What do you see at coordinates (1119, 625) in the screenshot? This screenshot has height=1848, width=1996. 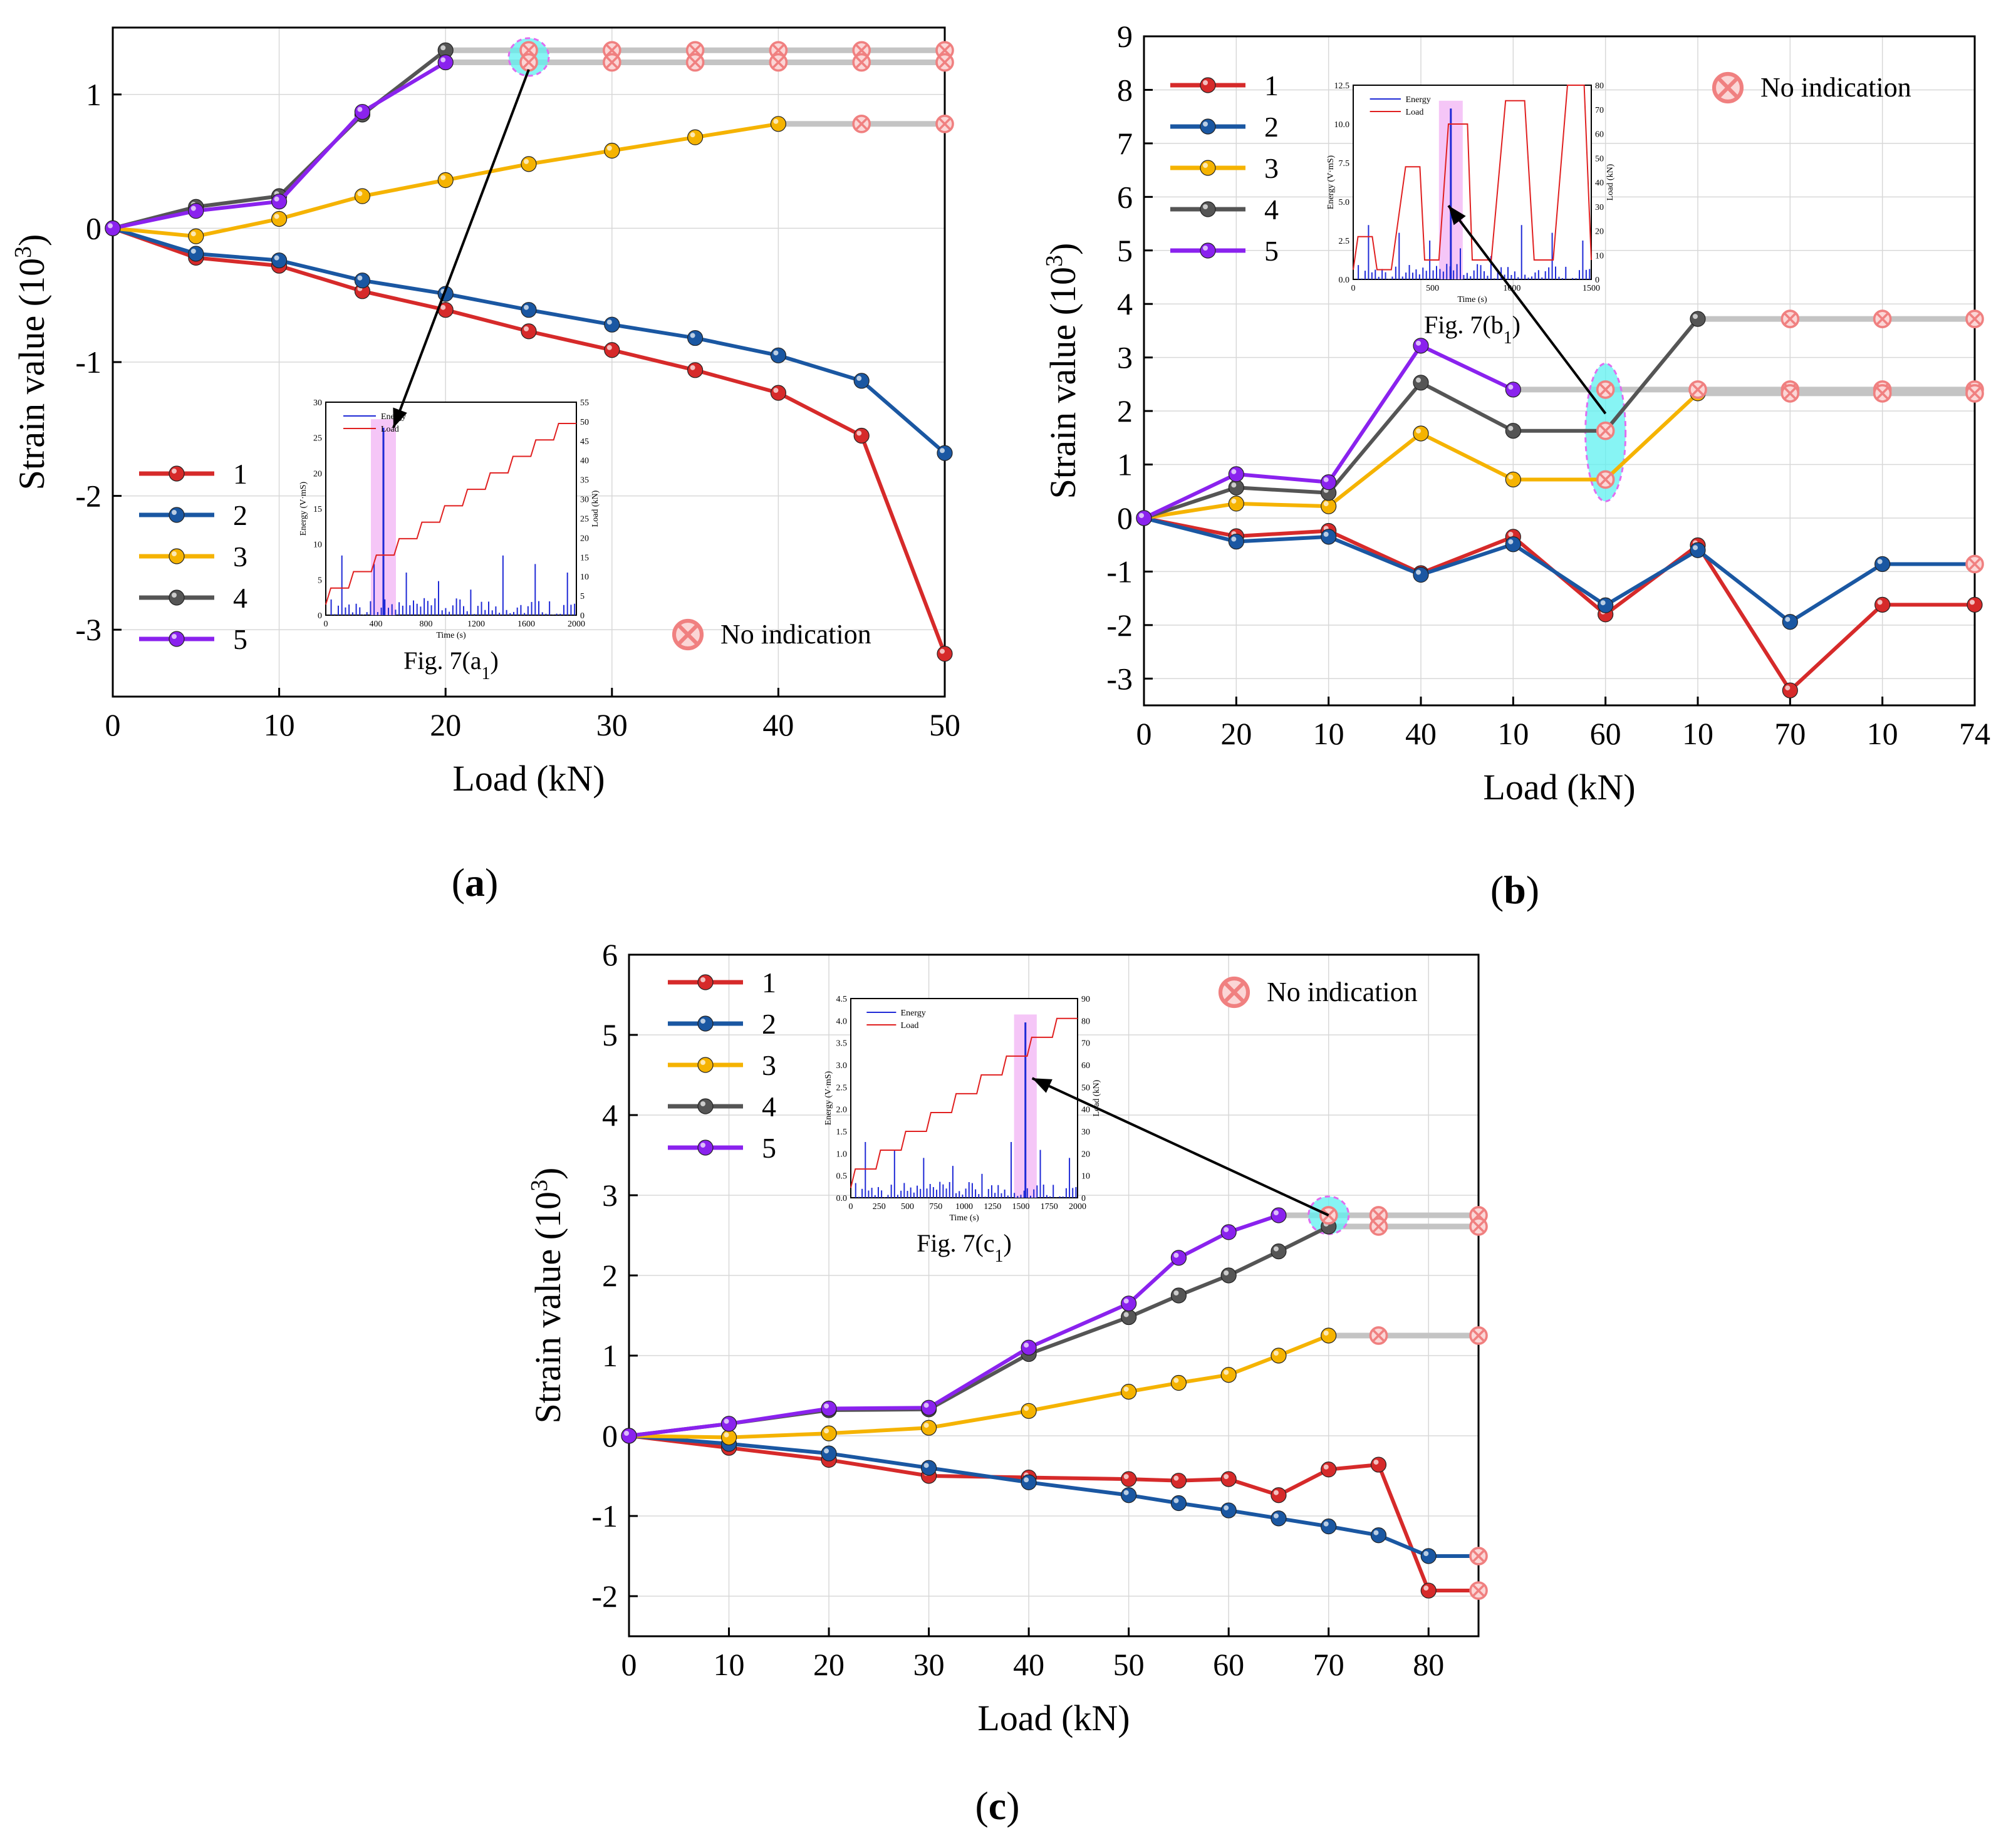 I see `y-tick-label: -2` at bounding box center [1119, 625].